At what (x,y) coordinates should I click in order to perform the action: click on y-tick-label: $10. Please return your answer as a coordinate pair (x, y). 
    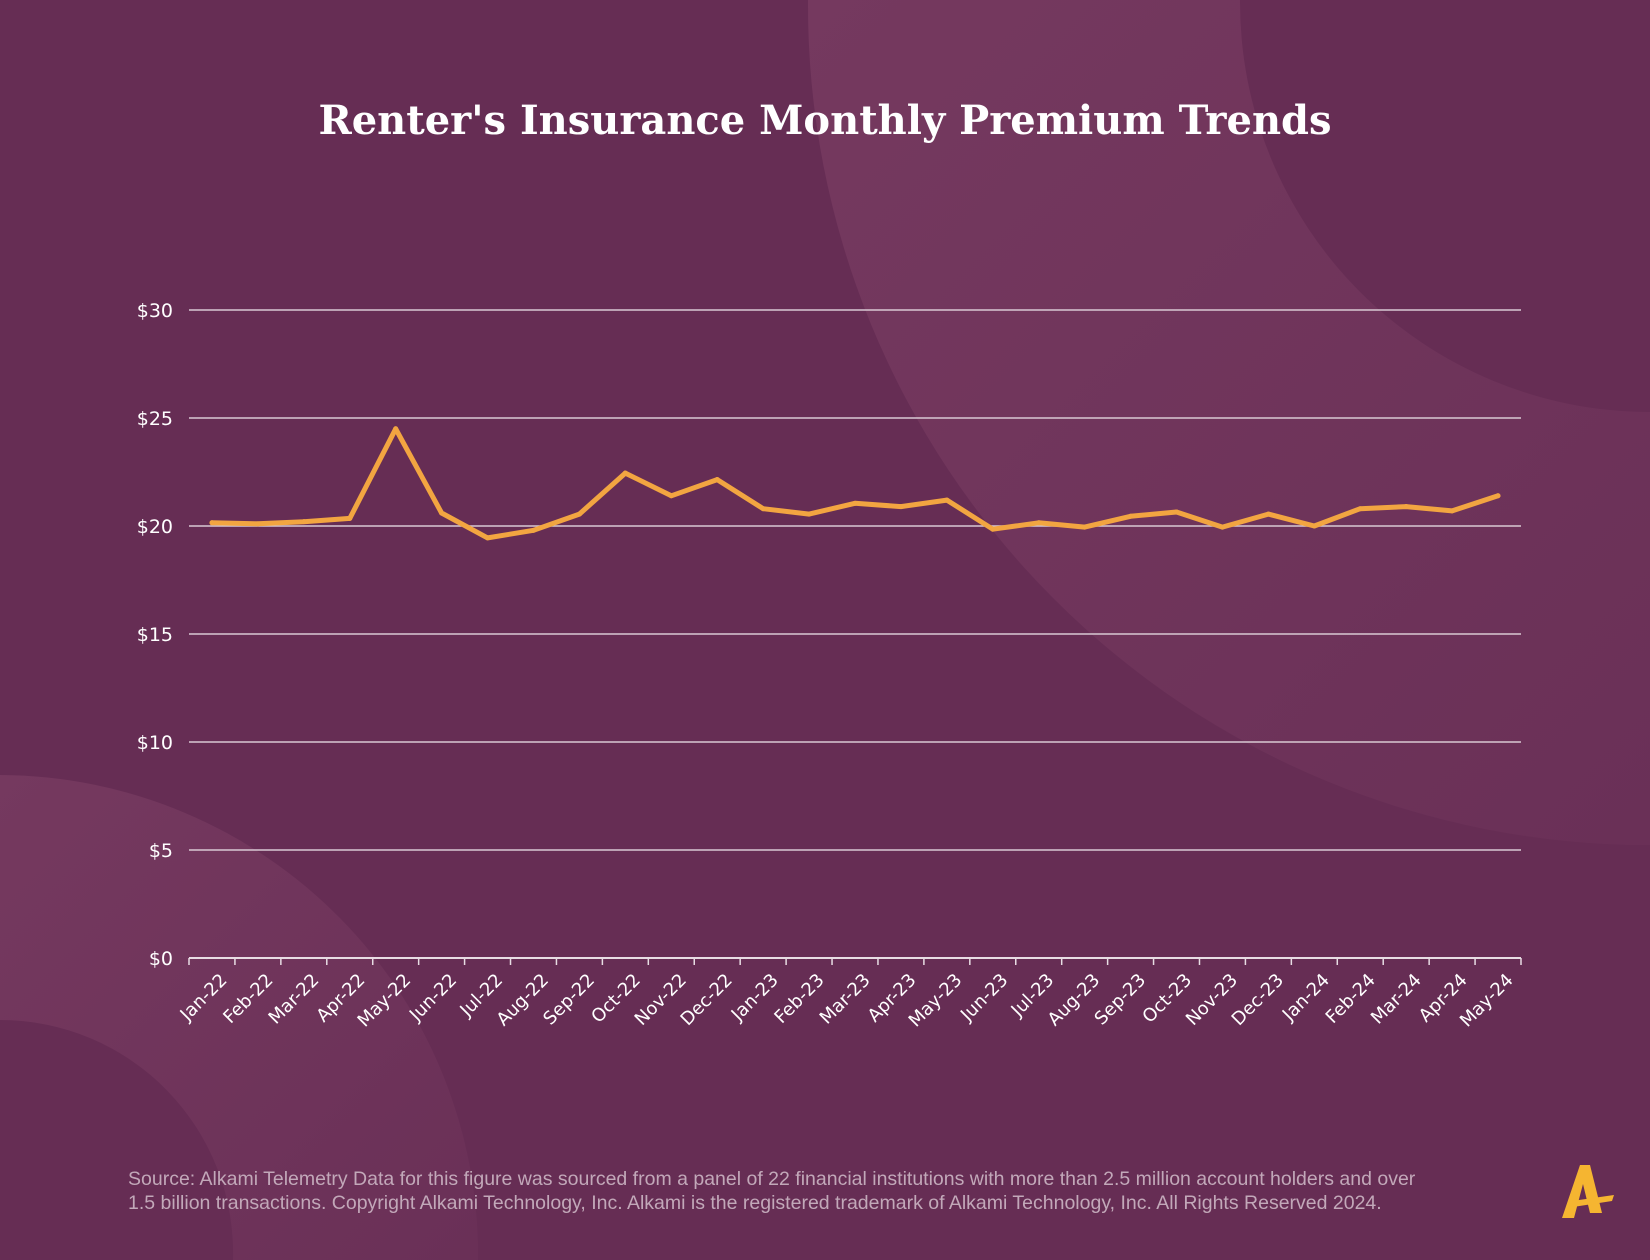
    Looking at the image, I should click on (155, 743).